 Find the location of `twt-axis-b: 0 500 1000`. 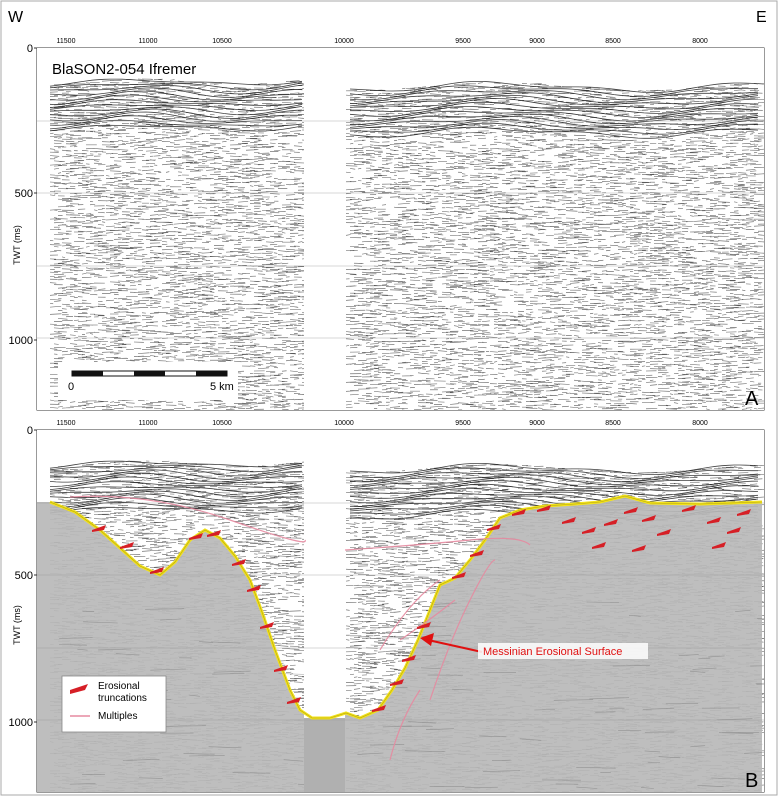

twt-axis-b: 0 500 1000 is located at coordinates (23, 577).